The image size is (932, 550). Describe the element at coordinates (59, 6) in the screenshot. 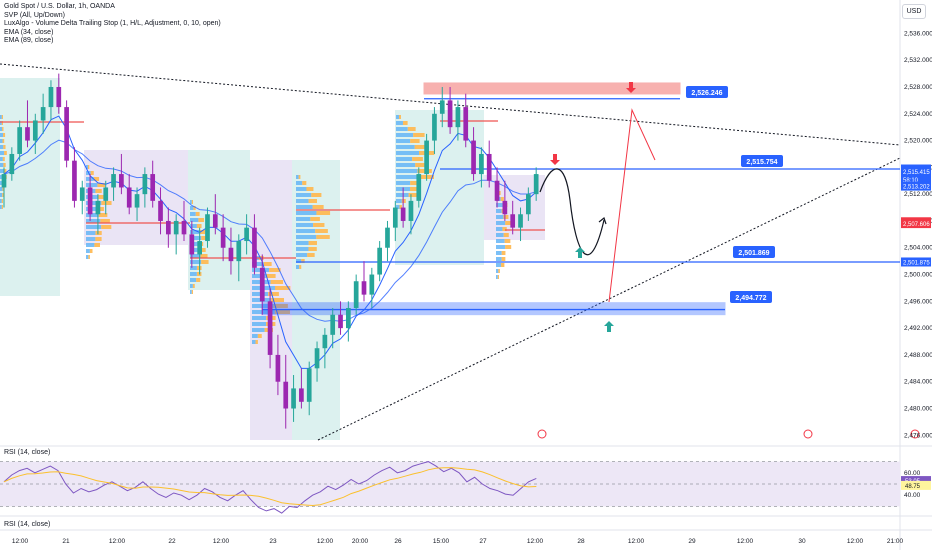

I see `symbol-title: Gold Spot / U.S. Dollar, 1h, OANDA` at that location.